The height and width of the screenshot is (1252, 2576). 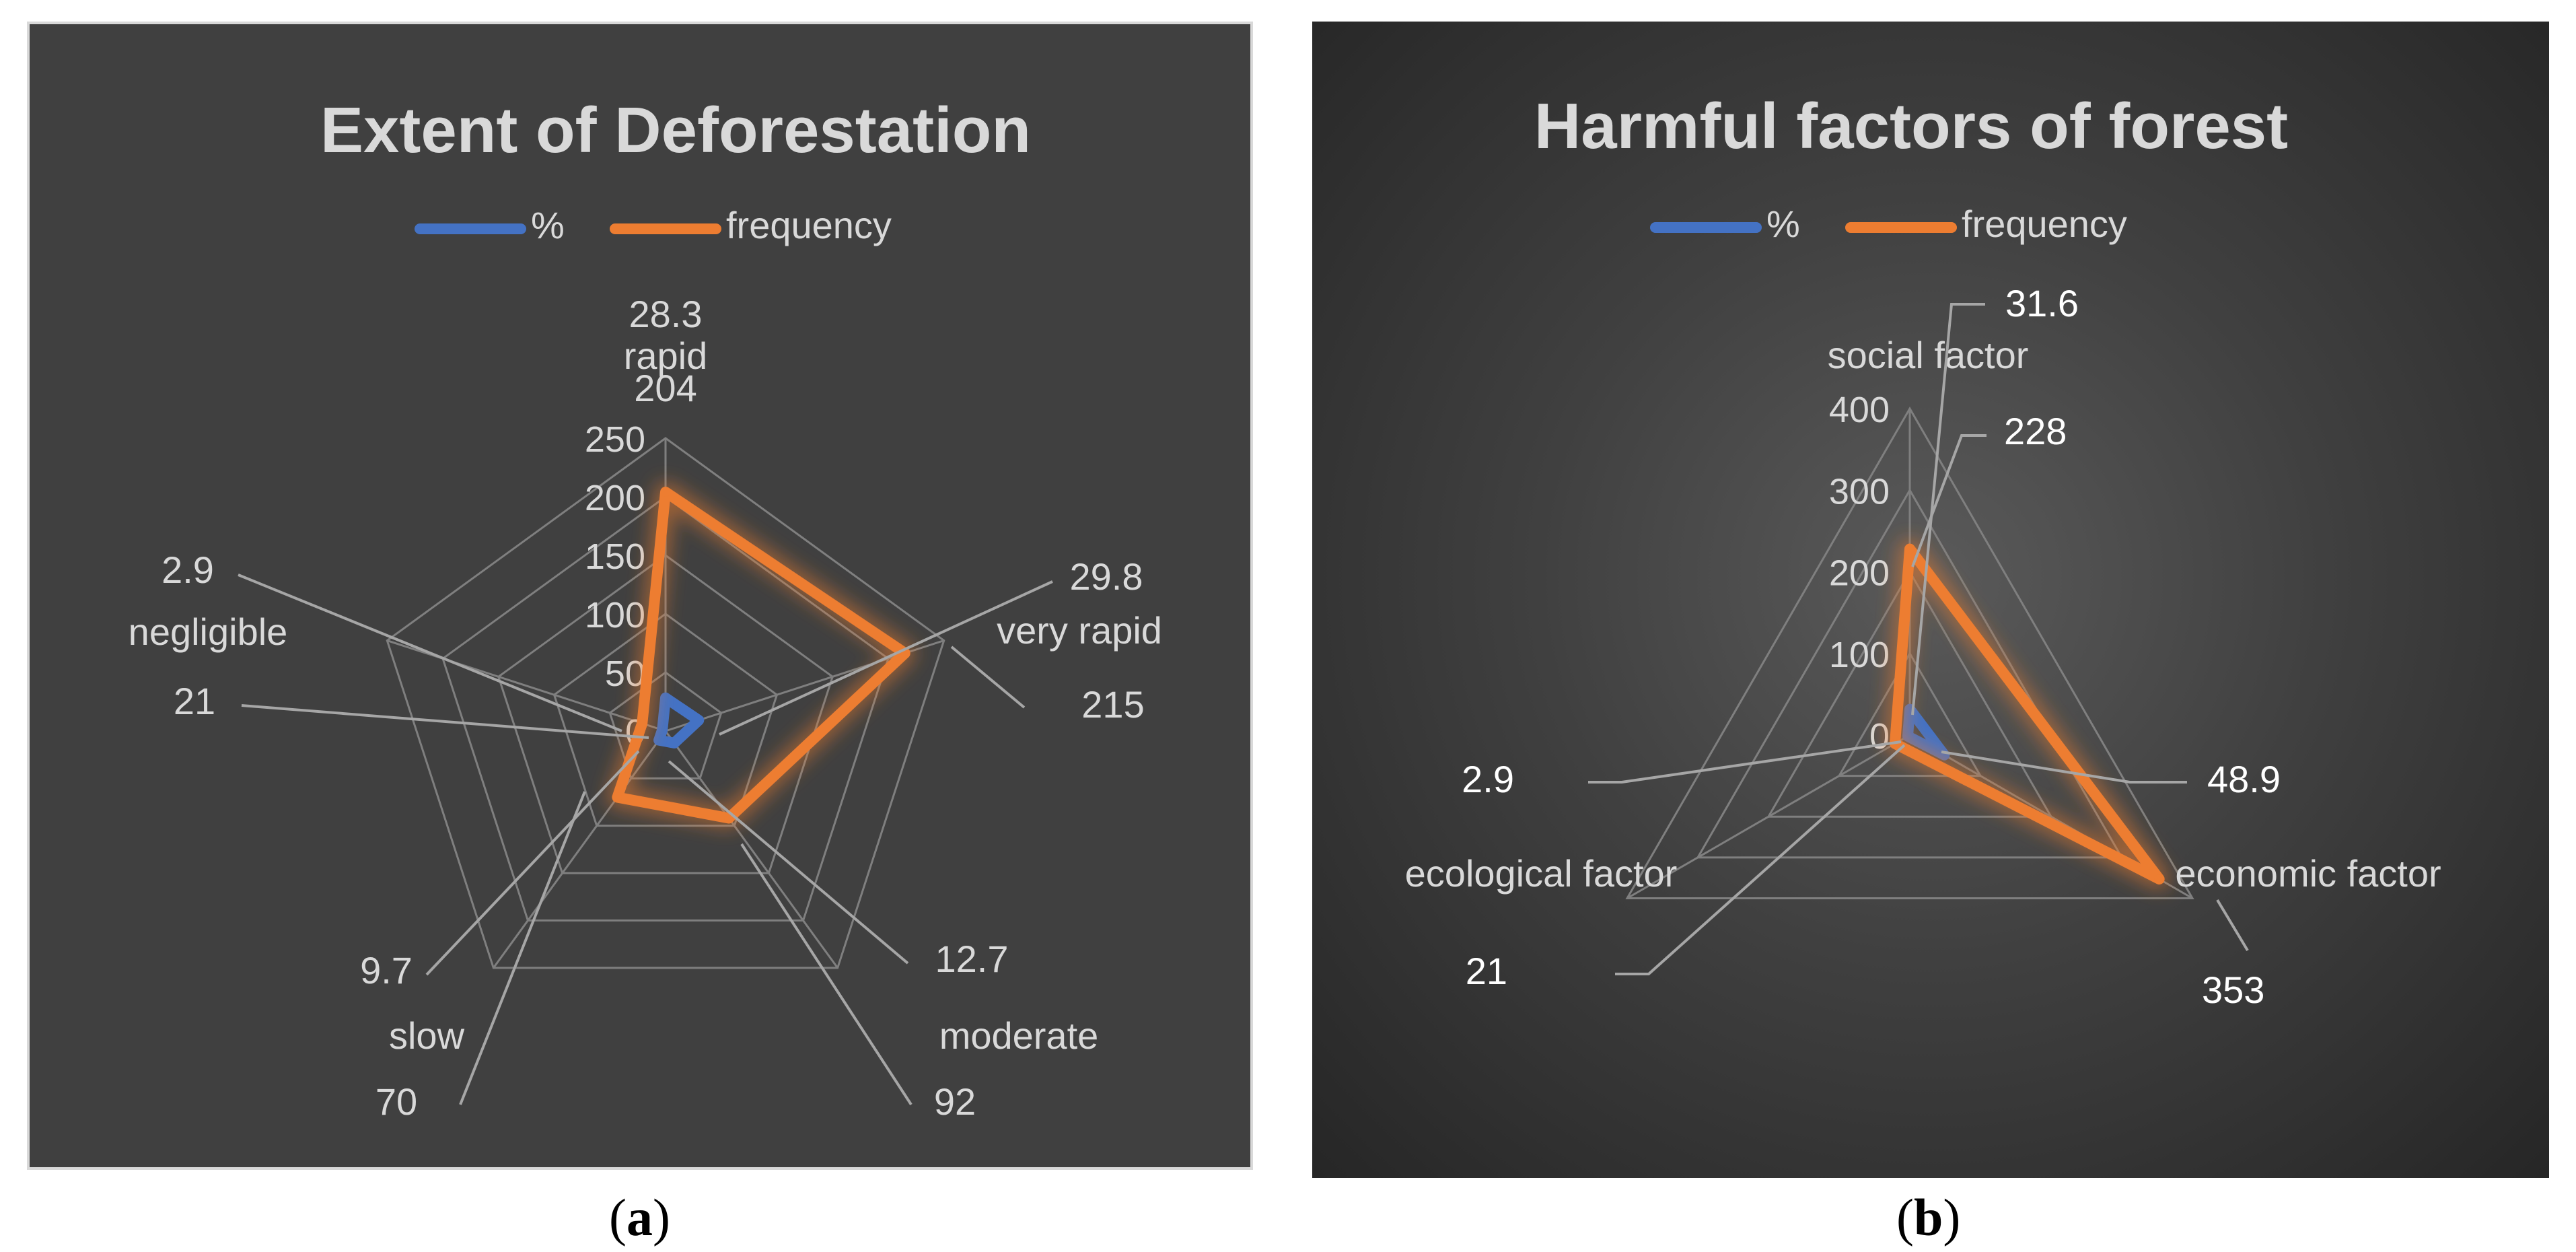 What do you see at coordinates (427, 1035) in the screenshot?
I see `category-label: slow` at bounding box center [427, 1035].